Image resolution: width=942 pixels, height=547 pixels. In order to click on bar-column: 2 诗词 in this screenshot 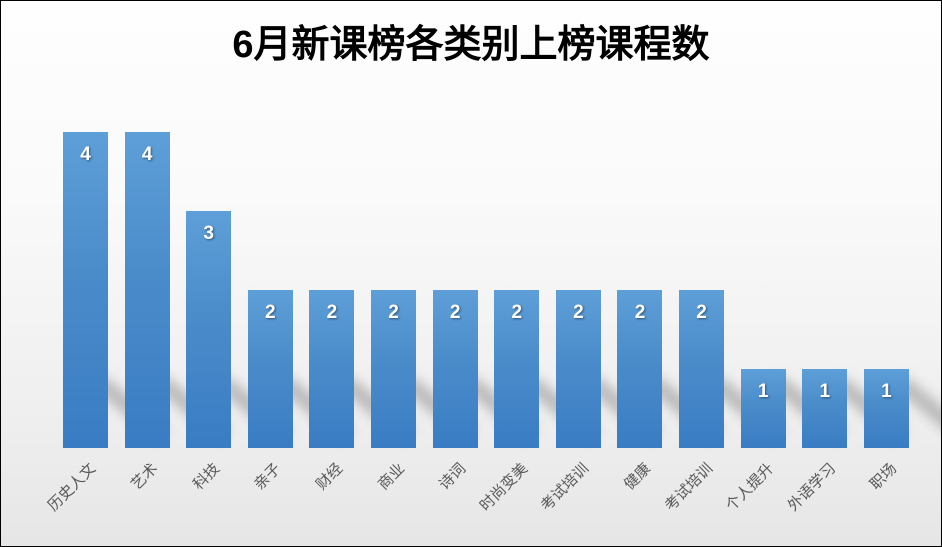, I will do `click(484, 247)`.